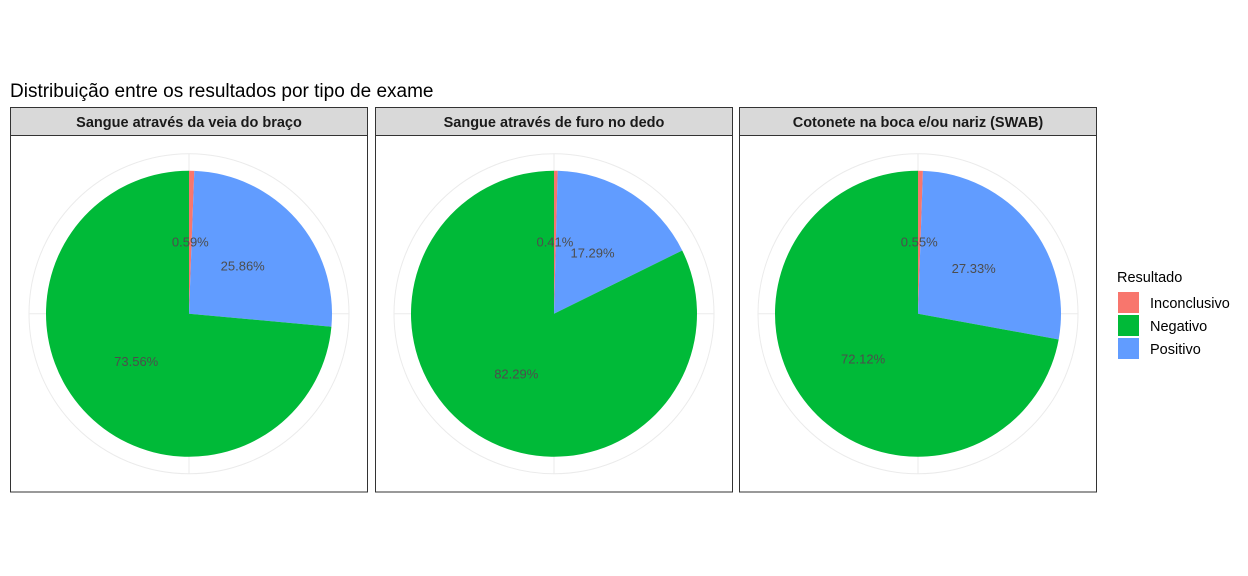 The width and height of the screenshot is (1248, 576). What do you see at coordinates (592, 253) in the screenshot?
I see `slice-label-positivo: 17.29%` at bounding box center [592, 253].